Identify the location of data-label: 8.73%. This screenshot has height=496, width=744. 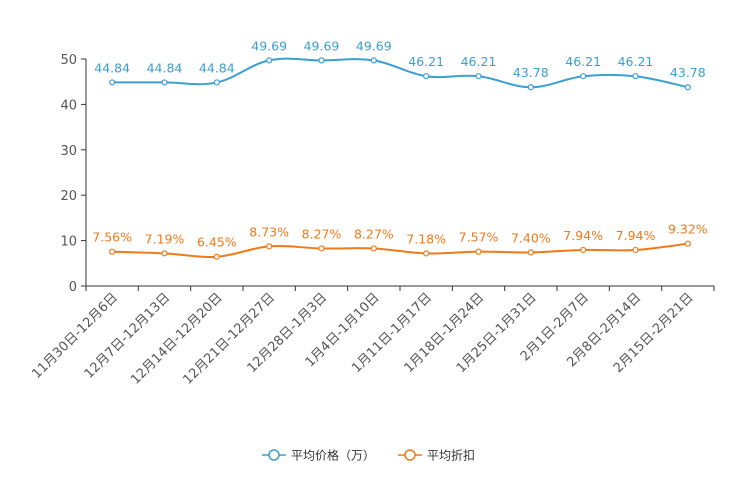
(269, 231).